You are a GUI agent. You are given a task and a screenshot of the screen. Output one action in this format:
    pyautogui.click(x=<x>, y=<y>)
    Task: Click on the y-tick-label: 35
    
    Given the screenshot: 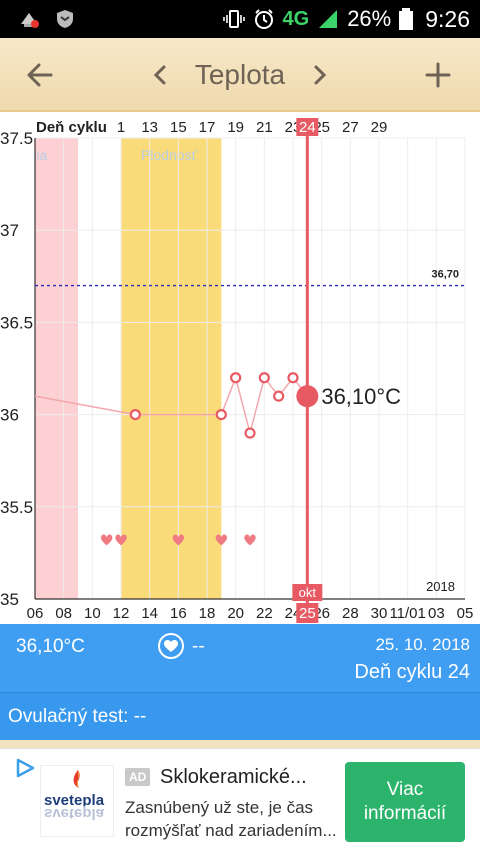 What is the action you would take?
    pyautogui.click(x=9, y=599)
    